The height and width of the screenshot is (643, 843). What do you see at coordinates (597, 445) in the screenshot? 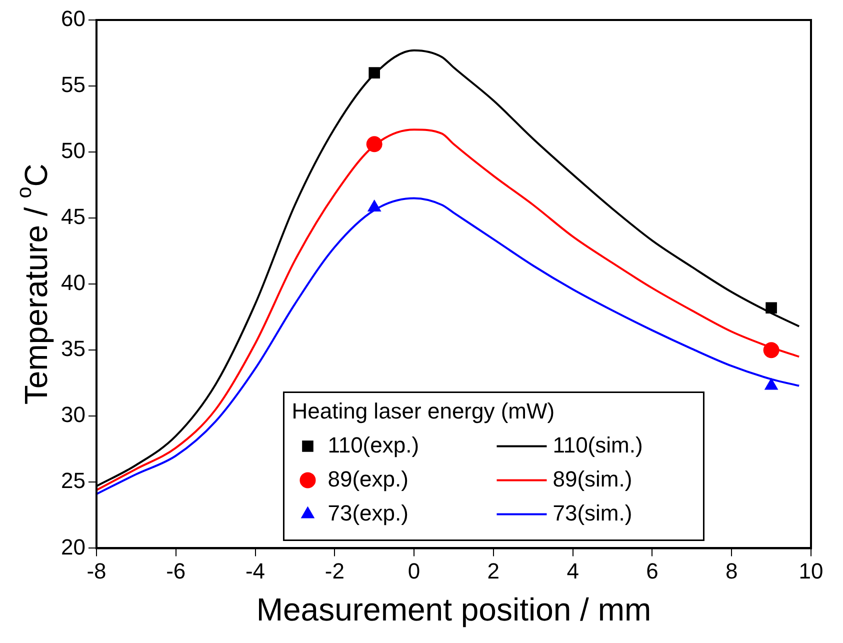
I see `legend-label: 110(sim.)` at bounding box center [597, 445].